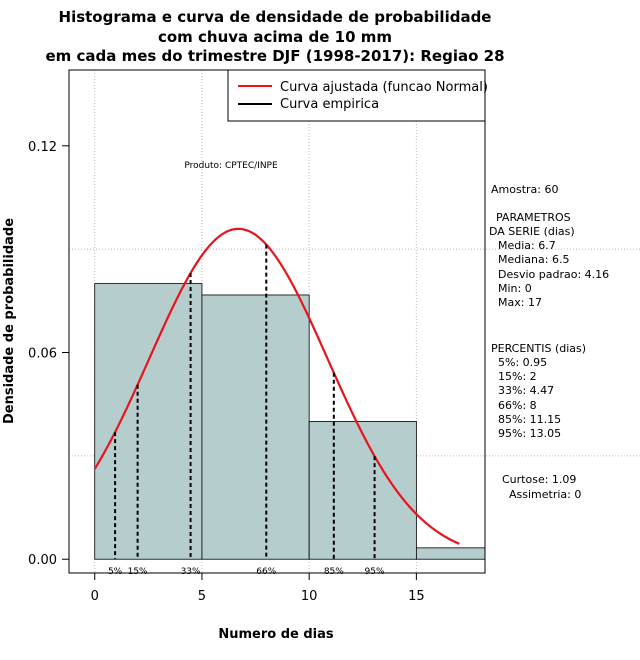 Image resolution: width=640 pixels, height=660 pixels. What do you see at coordinates (526, 390) in the screenshot?
I see `percentil-33: 33%: 4.47` at bounding box center [526, 390].